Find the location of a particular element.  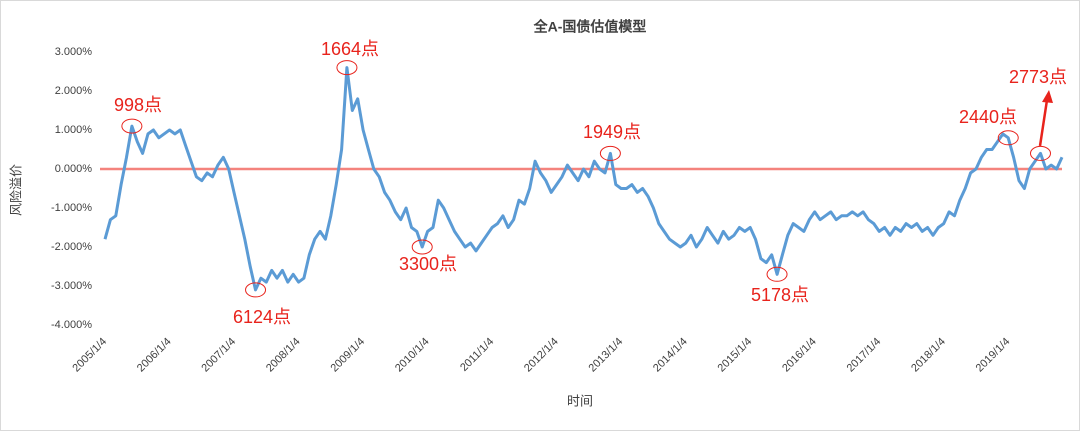

y-tick-label: -3.000% is located at coordinates (71, 286).